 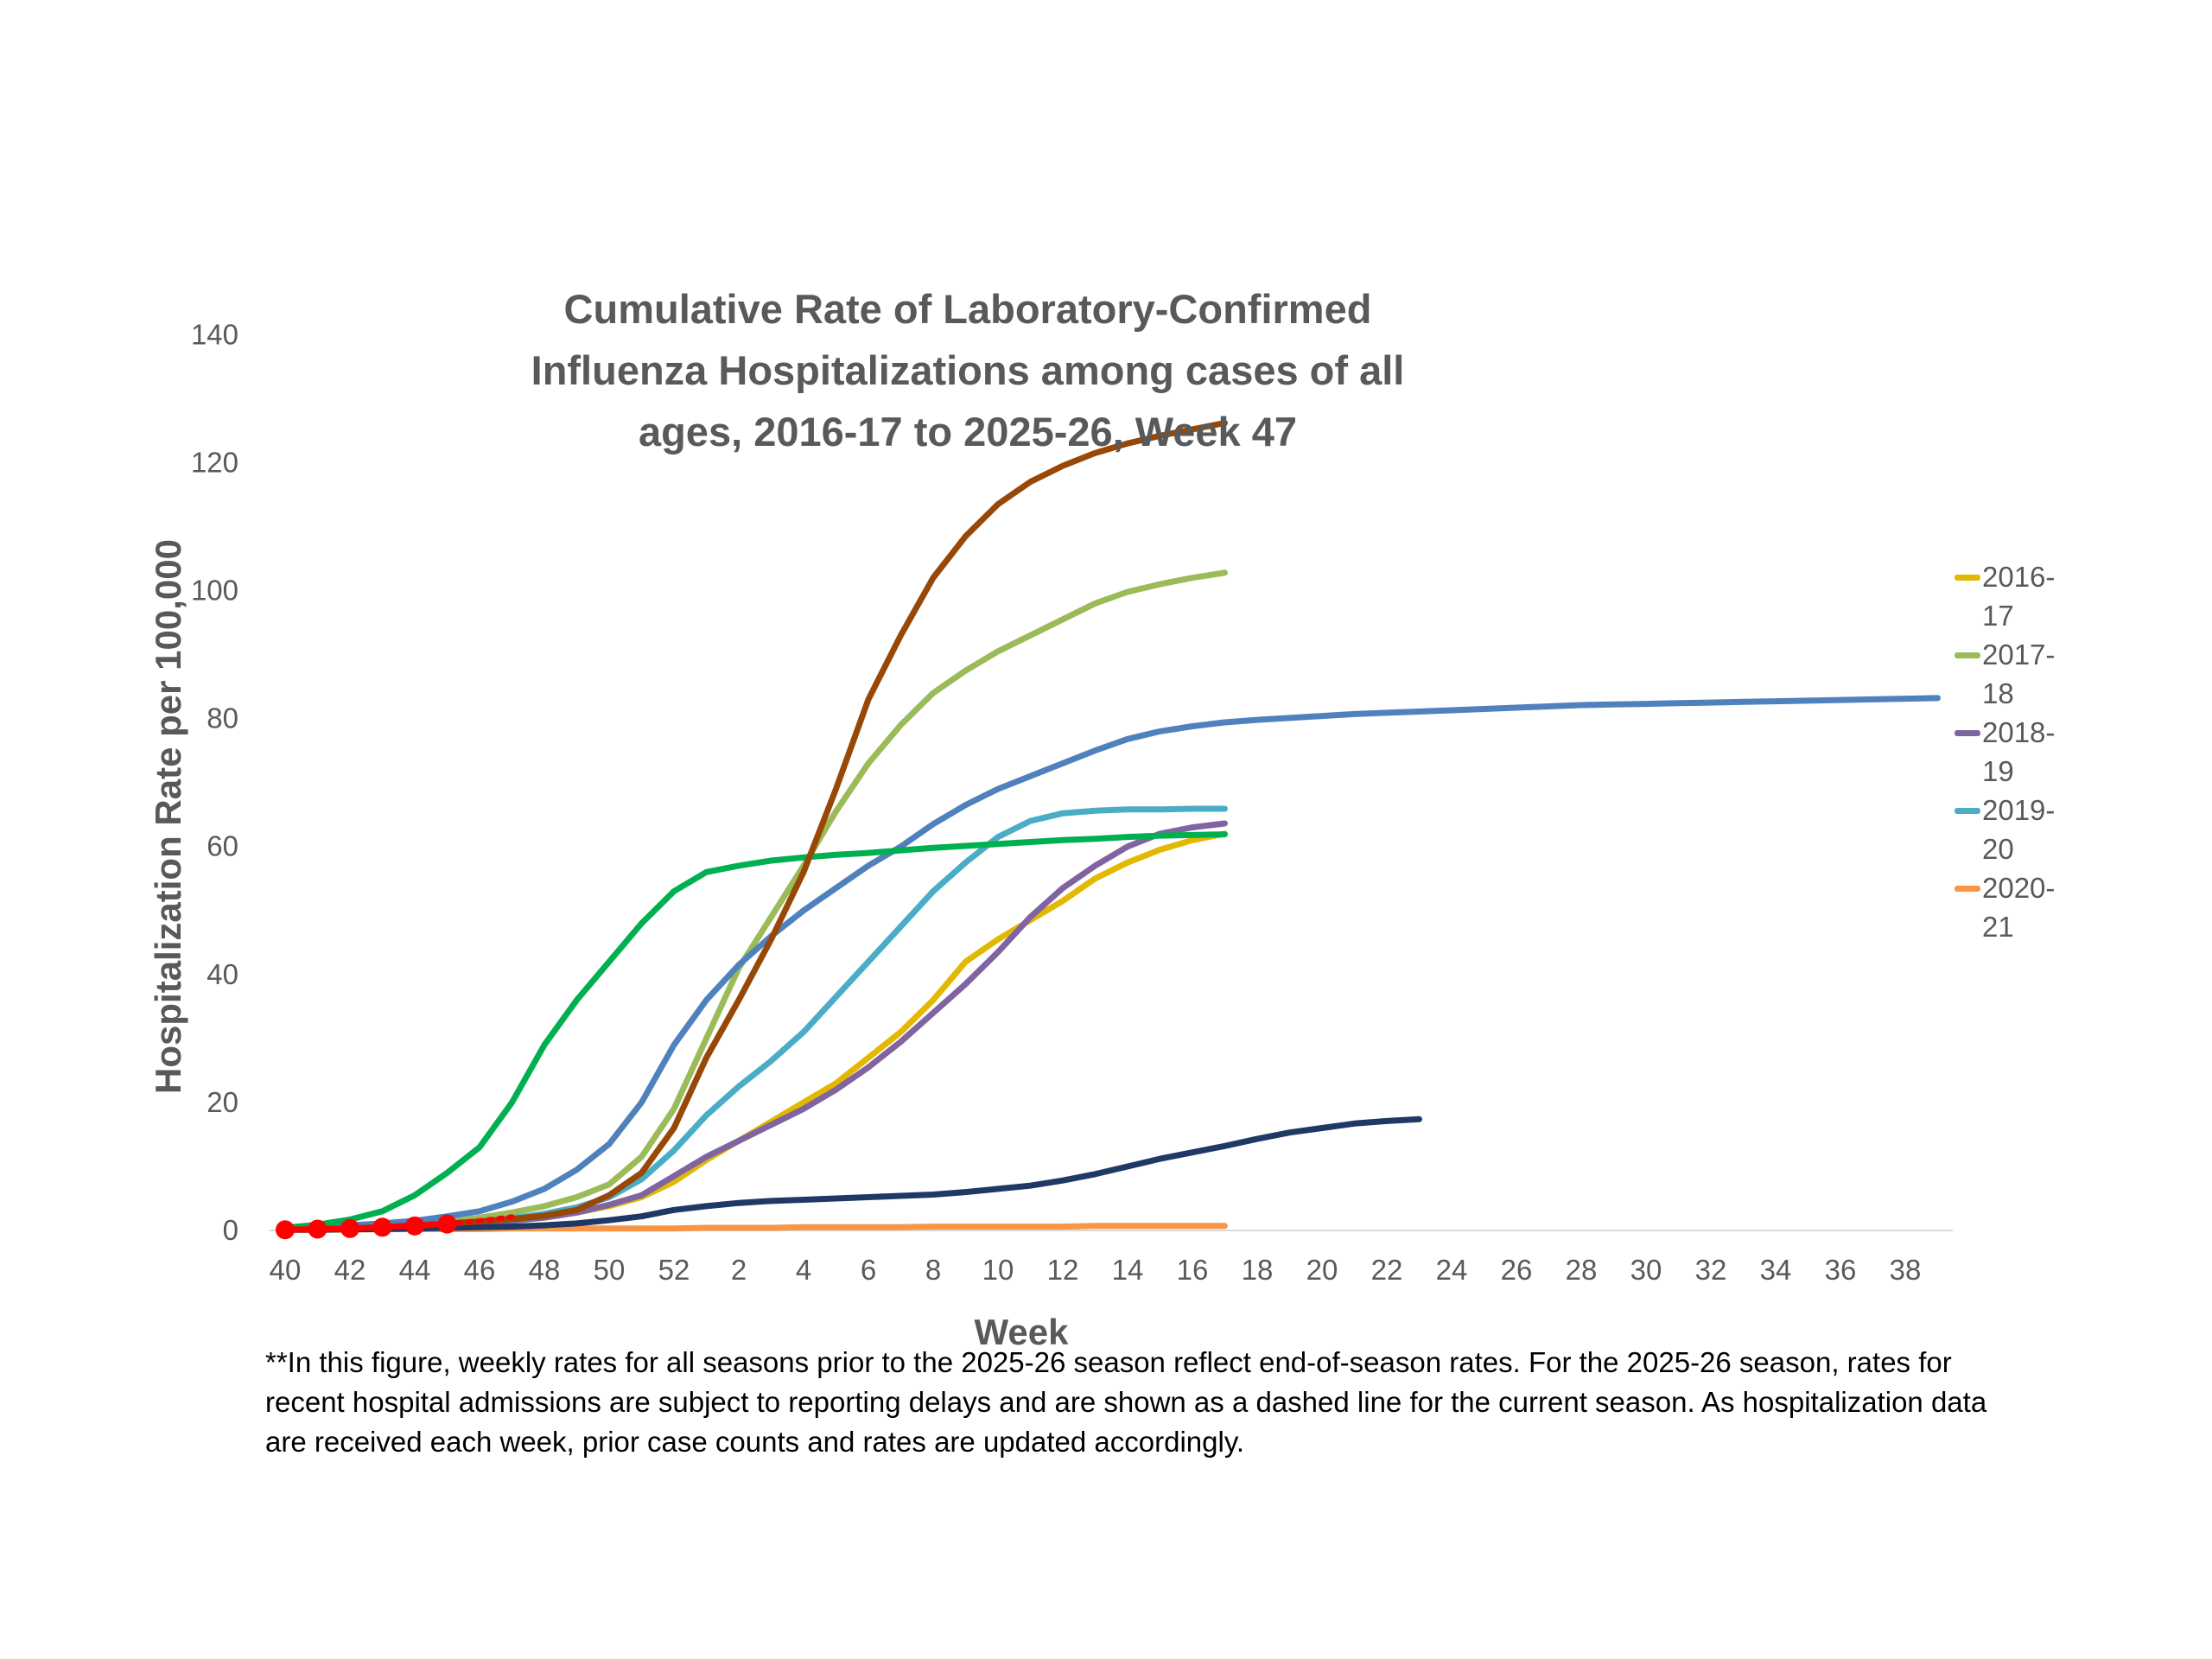 I want to click on y-tick-label: 60, so click(x=222, y=846).